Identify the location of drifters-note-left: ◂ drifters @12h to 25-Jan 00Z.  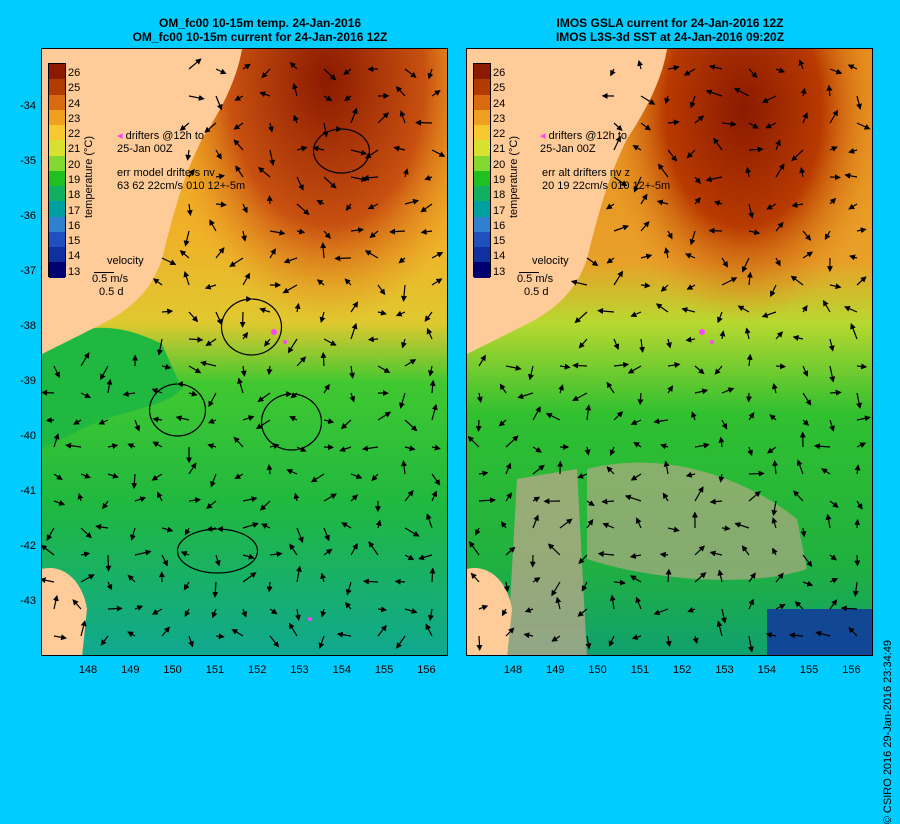
(160, 143).